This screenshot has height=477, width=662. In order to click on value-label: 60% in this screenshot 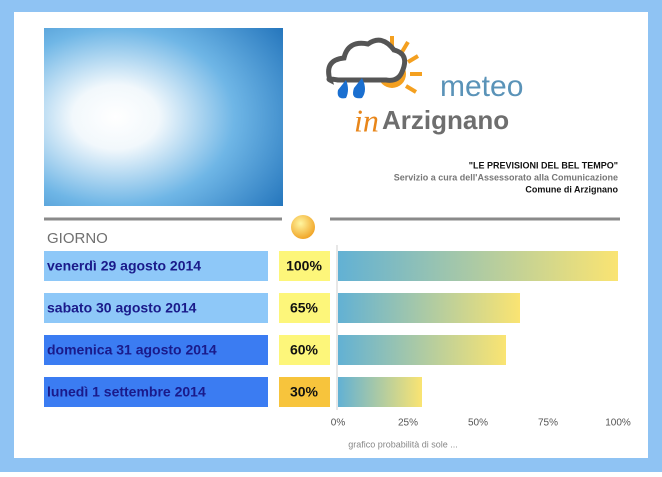, I will do `click(304, 350)`.